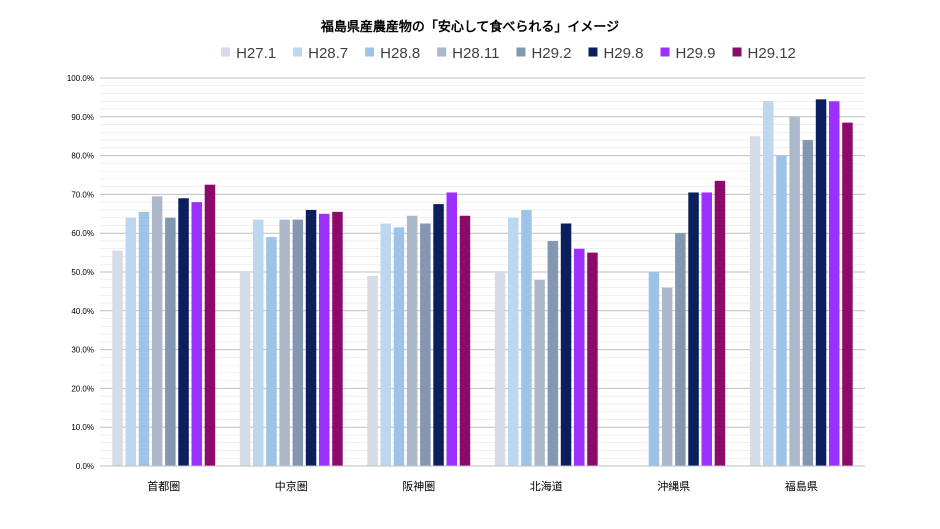  Describe the element at coordinates (706, 329) in the screenshot. I see `bar-H29.9-沖縄県` at that location.